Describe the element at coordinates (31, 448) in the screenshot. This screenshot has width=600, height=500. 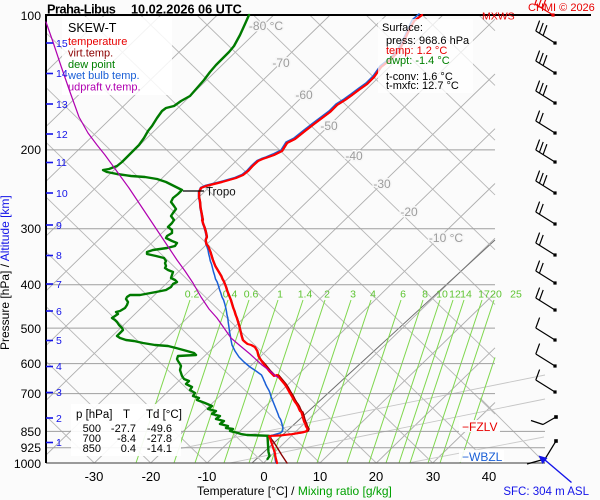
I see `svg-text: 925` at that location.